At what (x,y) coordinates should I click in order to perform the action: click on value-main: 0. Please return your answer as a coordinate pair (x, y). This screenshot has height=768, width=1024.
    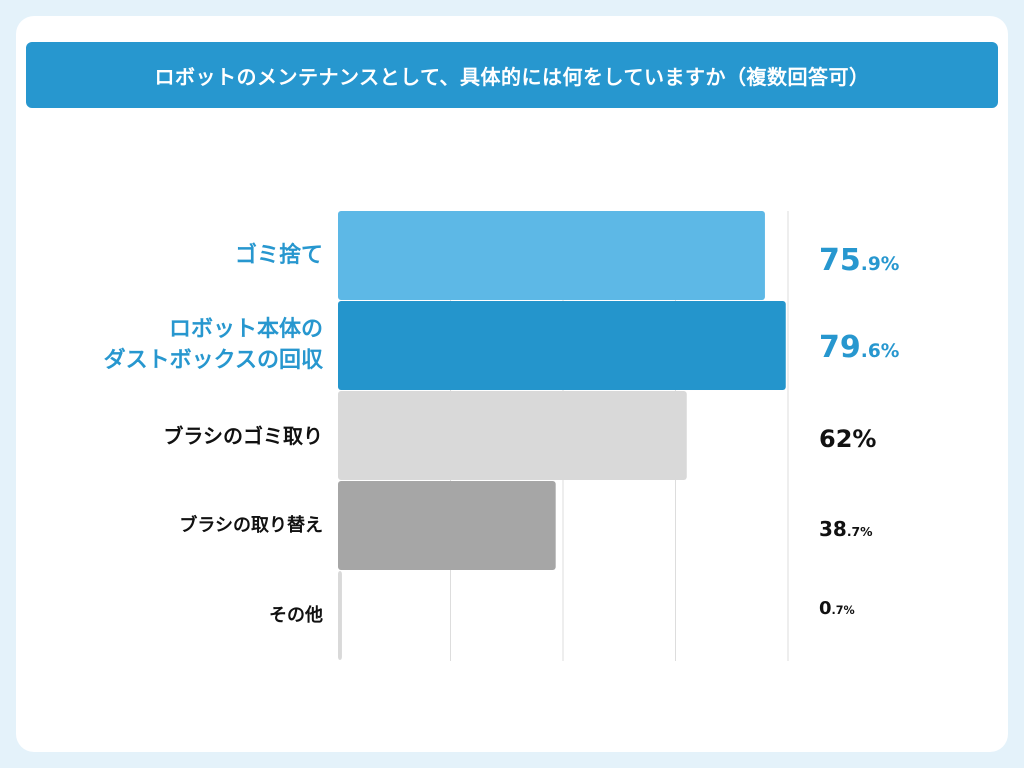
    Looking at the image, I should click on (825, 608).